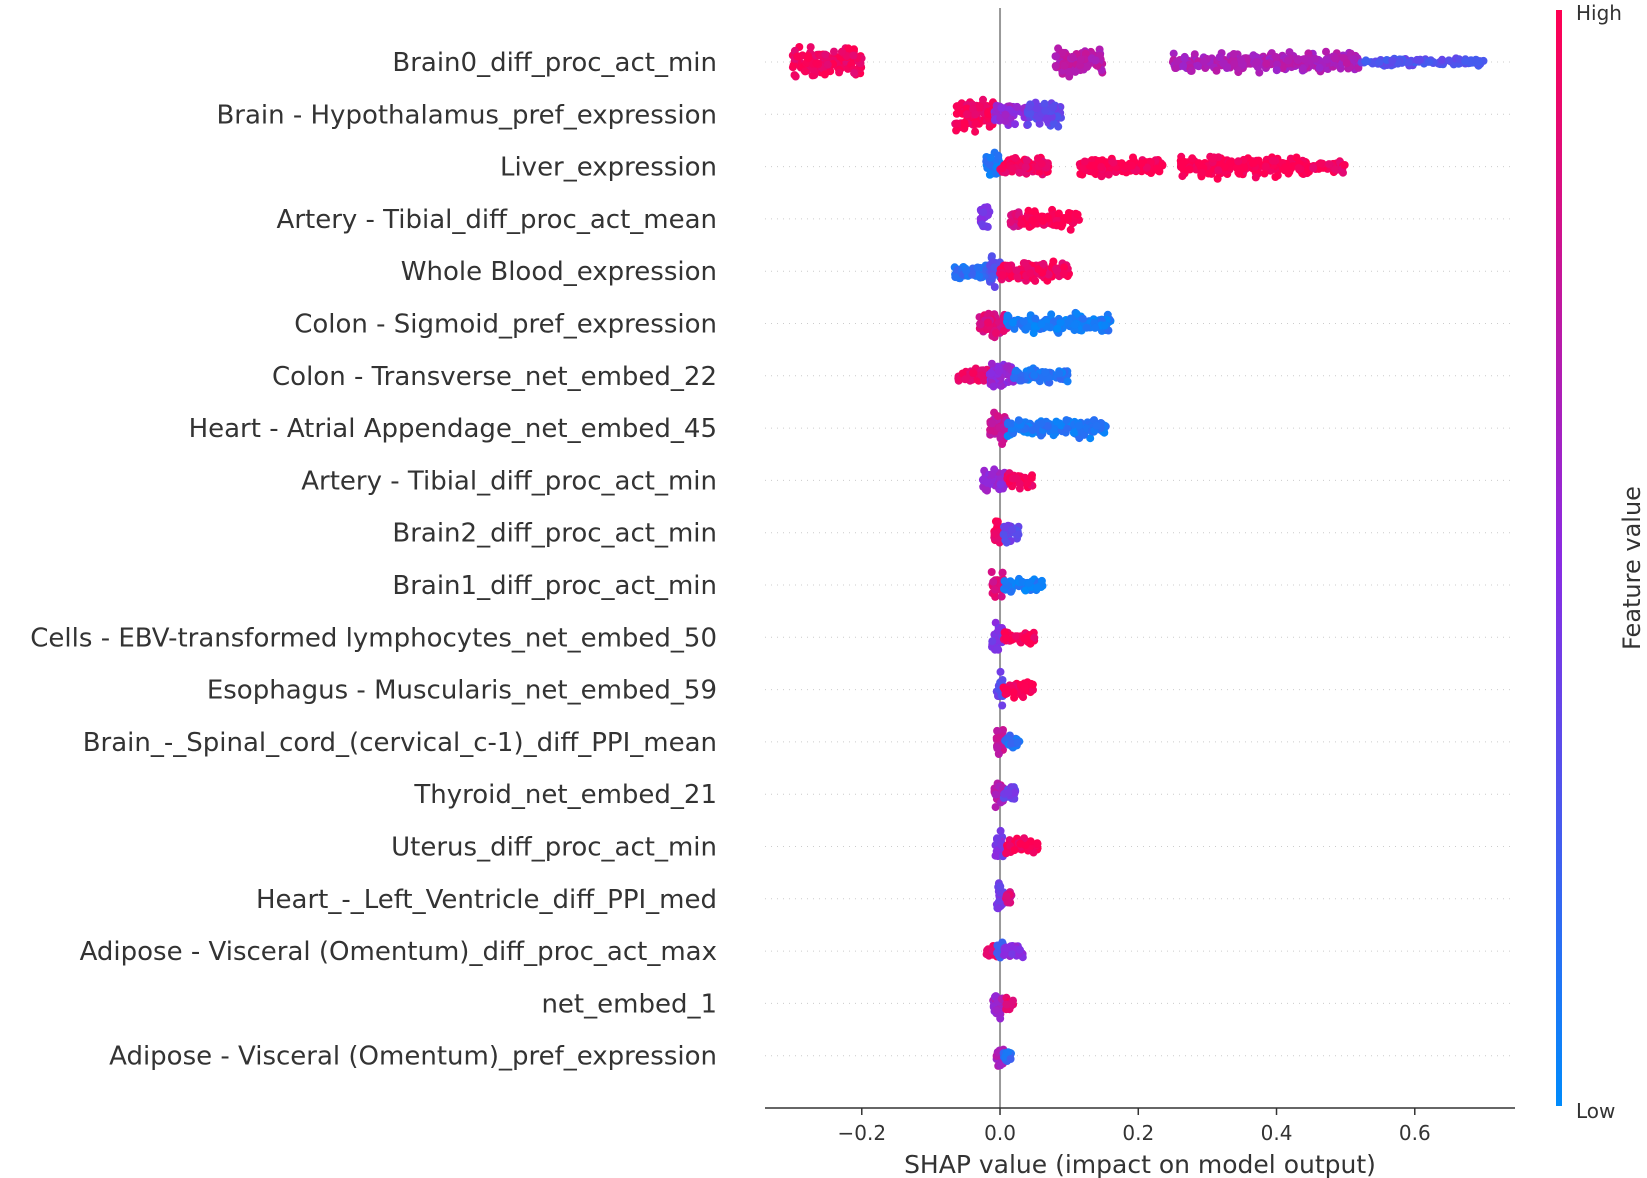 The image size is (1647, 1178). Describe the element at coordinates (1140, 1126) in the screenshot. I see `x-axis: −0.2 0.0 0.2 0.4 0.6` at that location.